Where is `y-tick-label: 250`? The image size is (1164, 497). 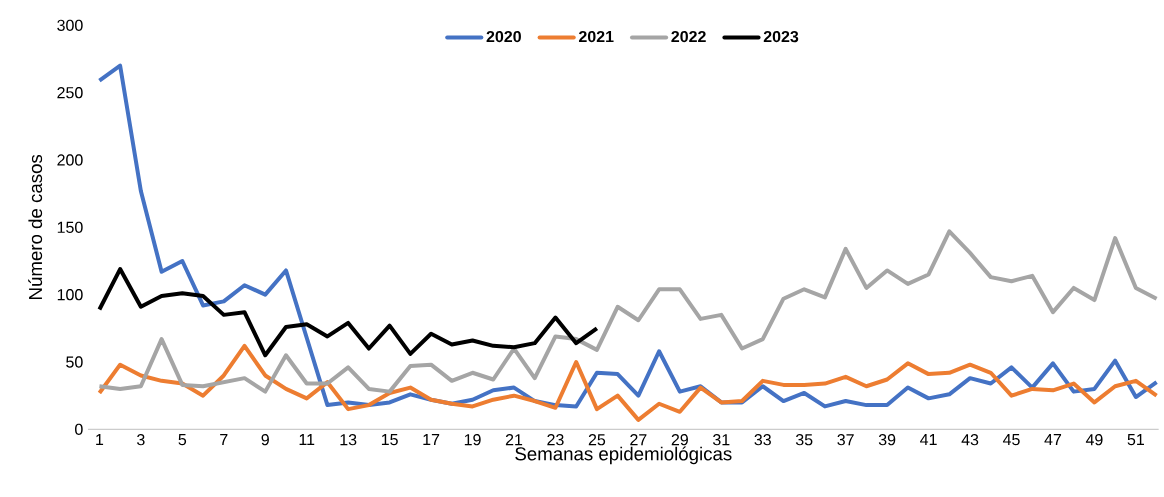 y-tick-label: 250 is located at coordinates (70, 92).